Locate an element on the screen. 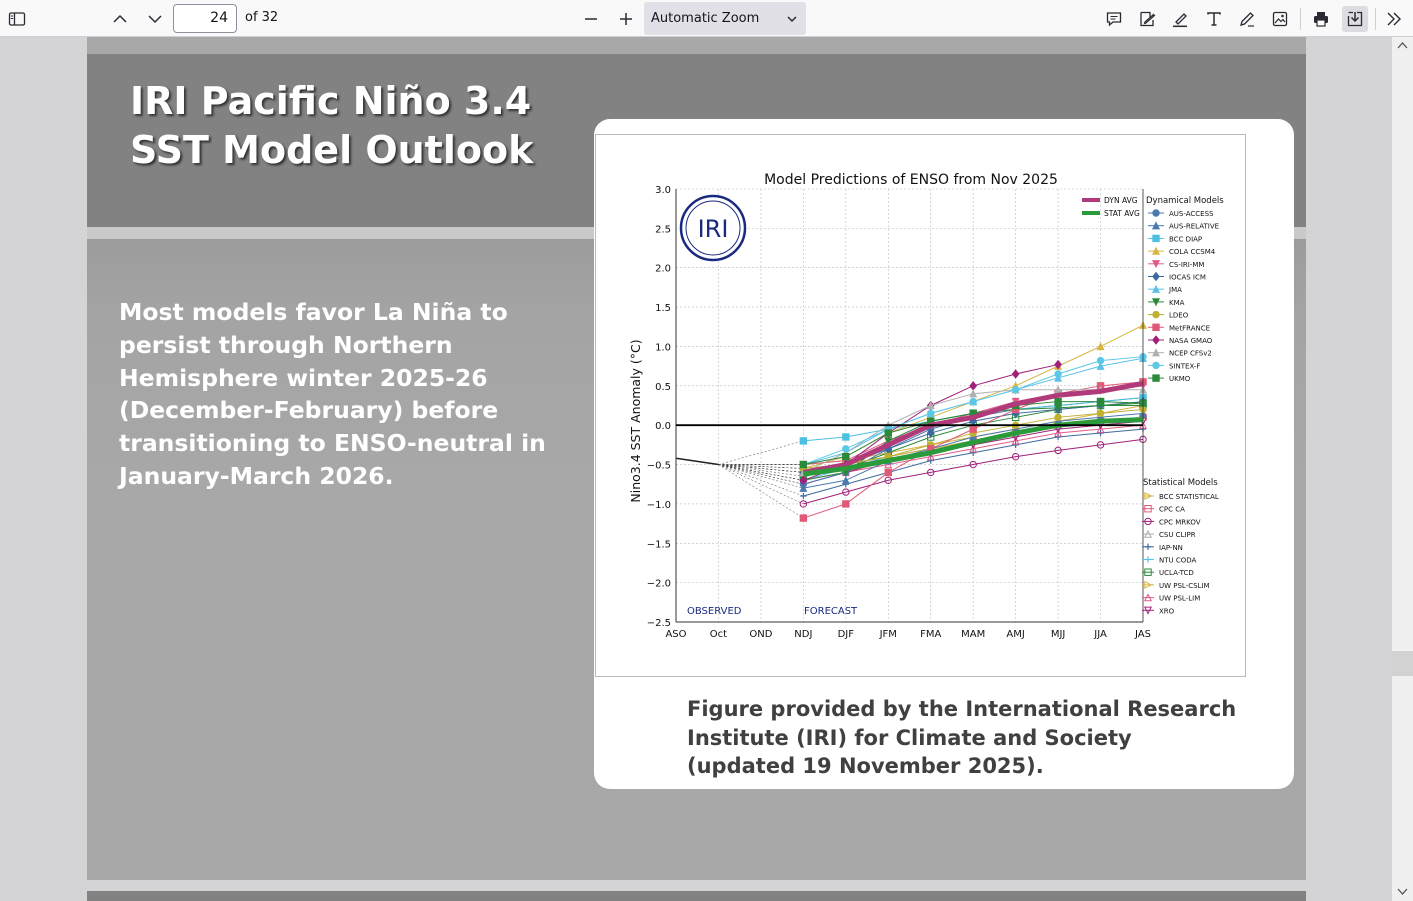 This screenshot has width=1413, height=901. save-button is located at coordinates (1355, 19).